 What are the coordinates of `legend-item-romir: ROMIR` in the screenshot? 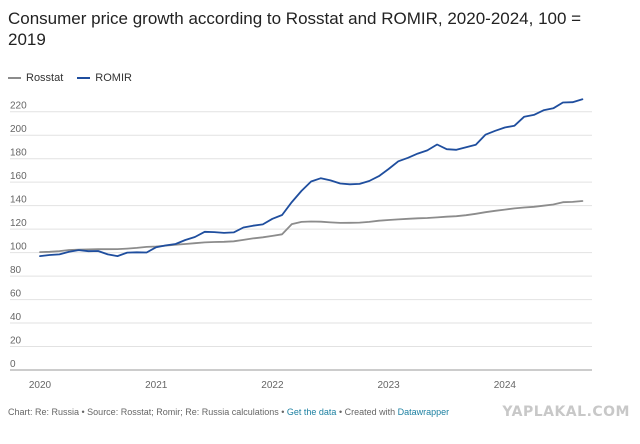 It's located at (104, 78).